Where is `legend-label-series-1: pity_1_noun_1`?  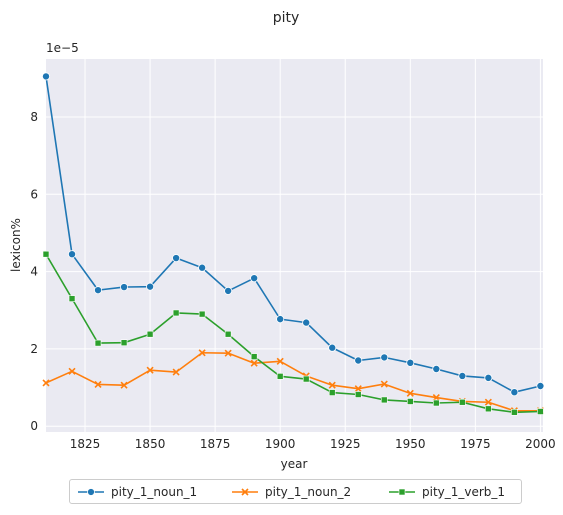
legend-label-series-1: pity_1_noun_1 is located at coordinates (154, 491).